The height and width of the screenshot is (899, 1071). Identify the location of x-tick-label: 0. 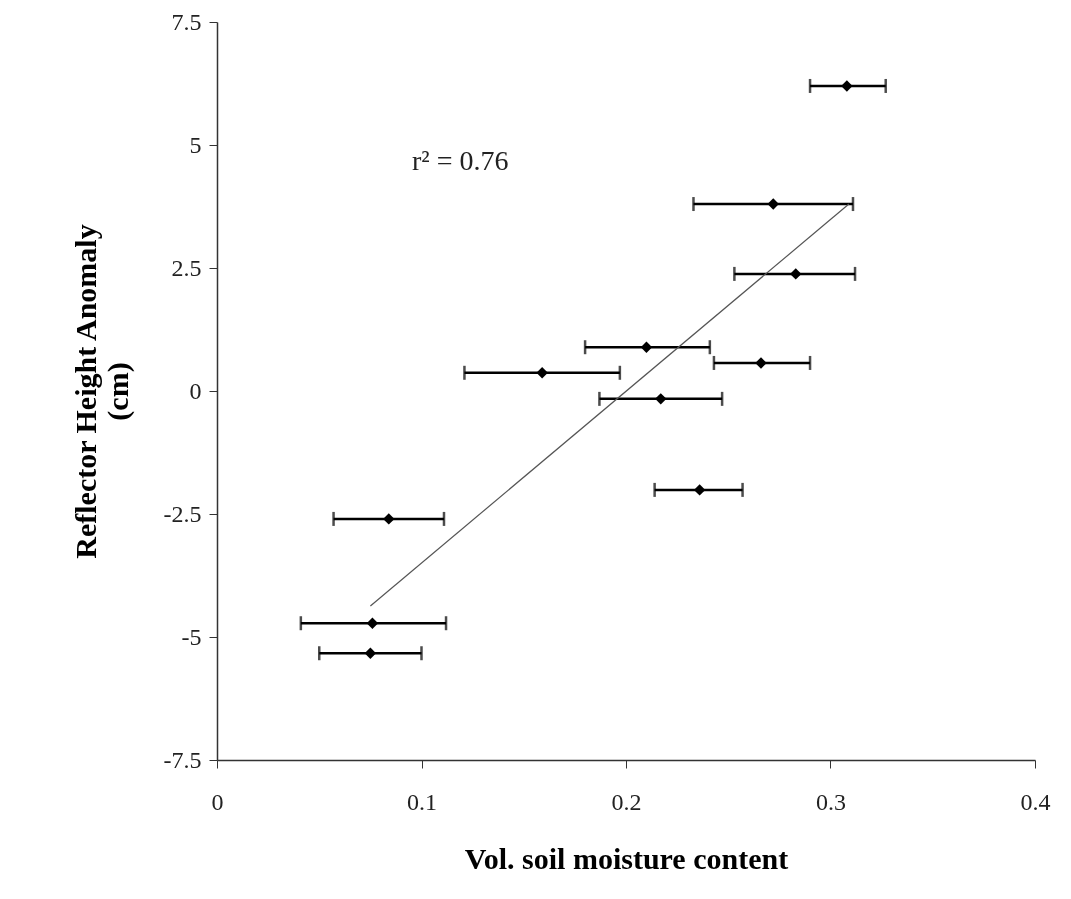
(217, 801).